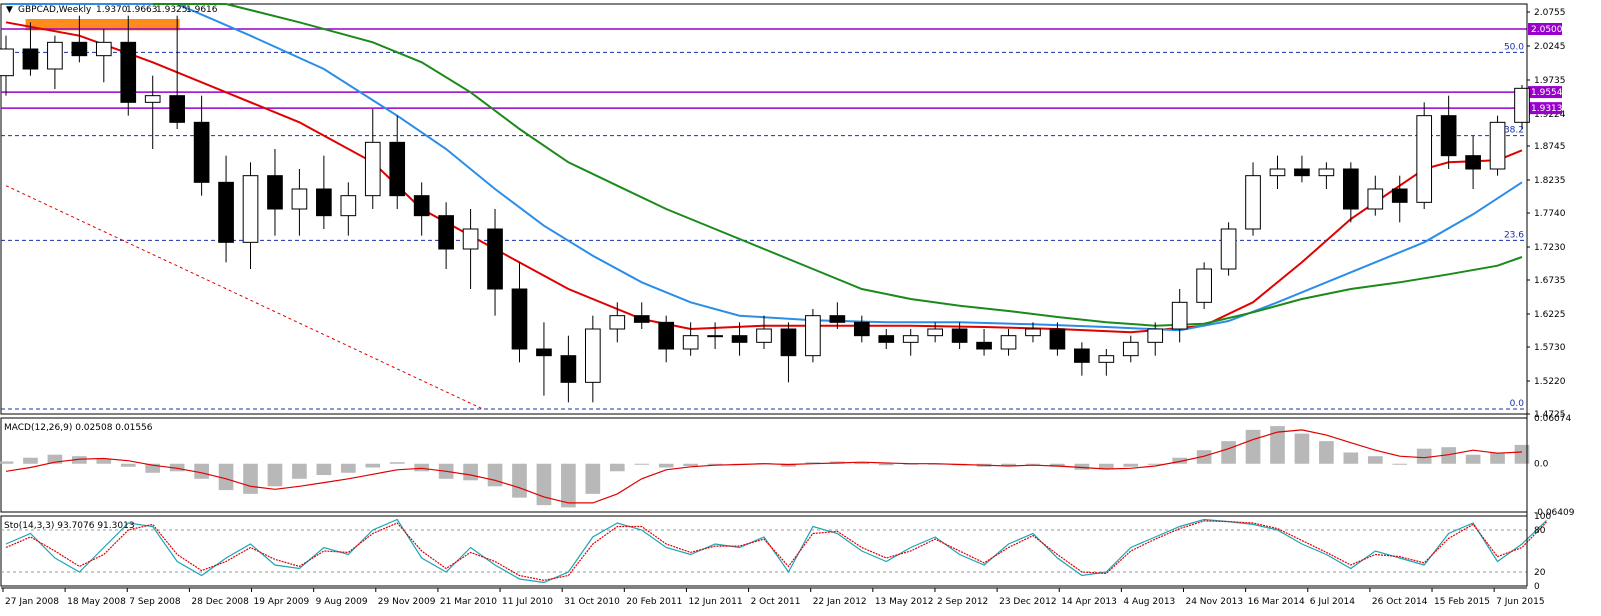 The width and height of the screenshot is (1601, 616). What do you see at coordinates (102, 25) in the screenshot?
I see `supply-zone` at bounding box center [102, 25].